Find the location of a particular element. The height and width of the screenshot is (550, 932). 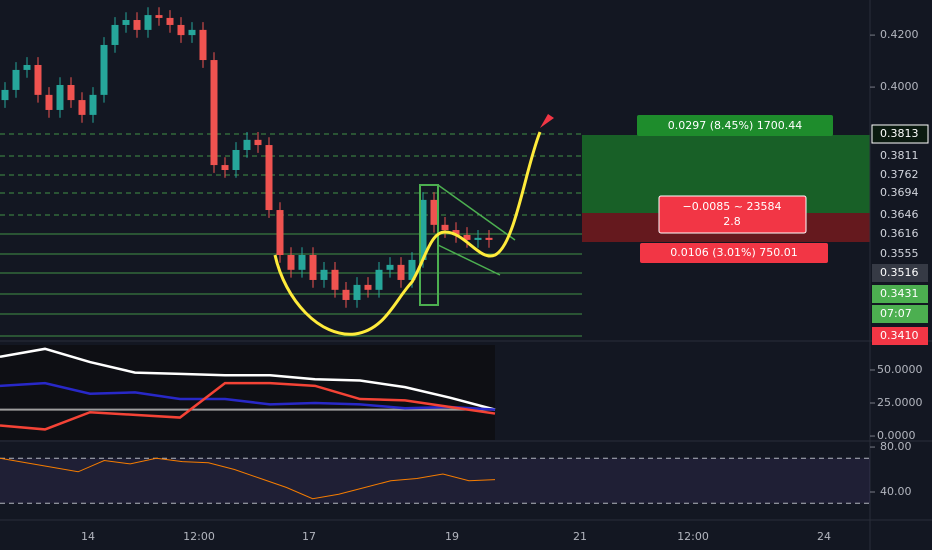

ratio-label: 2.8 is located at coordinates (732, 221).